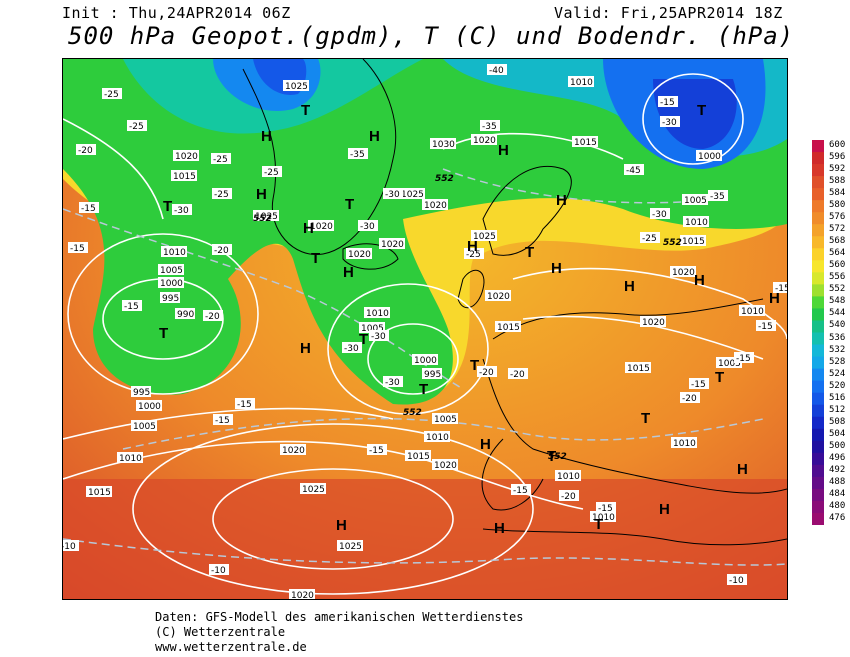 Image resolution: width=850 pixels, height=657 pixels. I want to click on isotherm-d, so click(443, 433).